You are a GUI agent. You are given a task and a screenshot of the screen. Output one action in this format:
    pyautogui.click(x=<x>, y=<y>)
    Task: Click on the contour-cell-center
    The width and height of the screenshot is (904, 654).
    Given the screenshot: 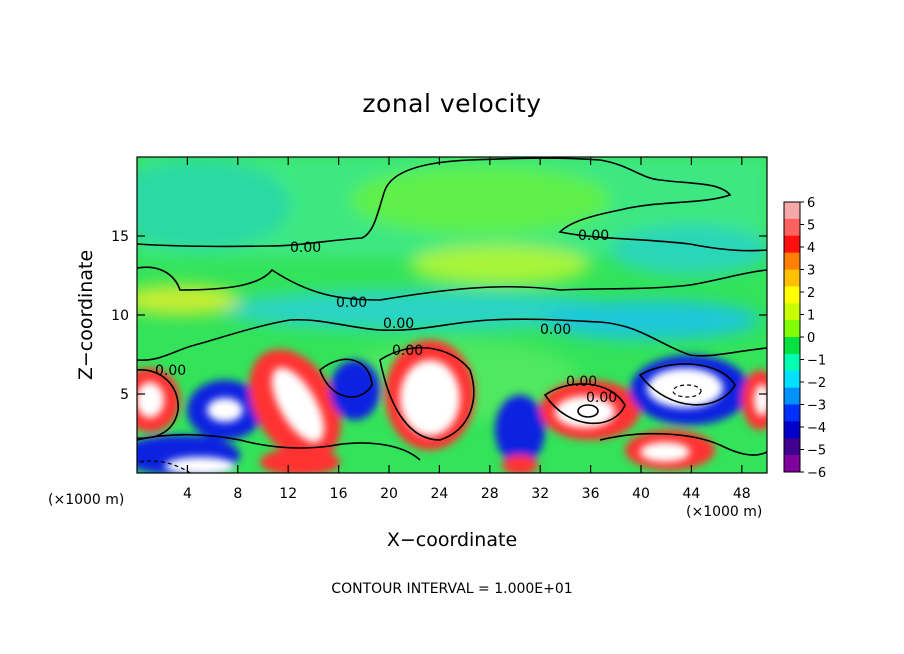 What is the action you would take?
    pyautogui.click(x=427, y=393)
    